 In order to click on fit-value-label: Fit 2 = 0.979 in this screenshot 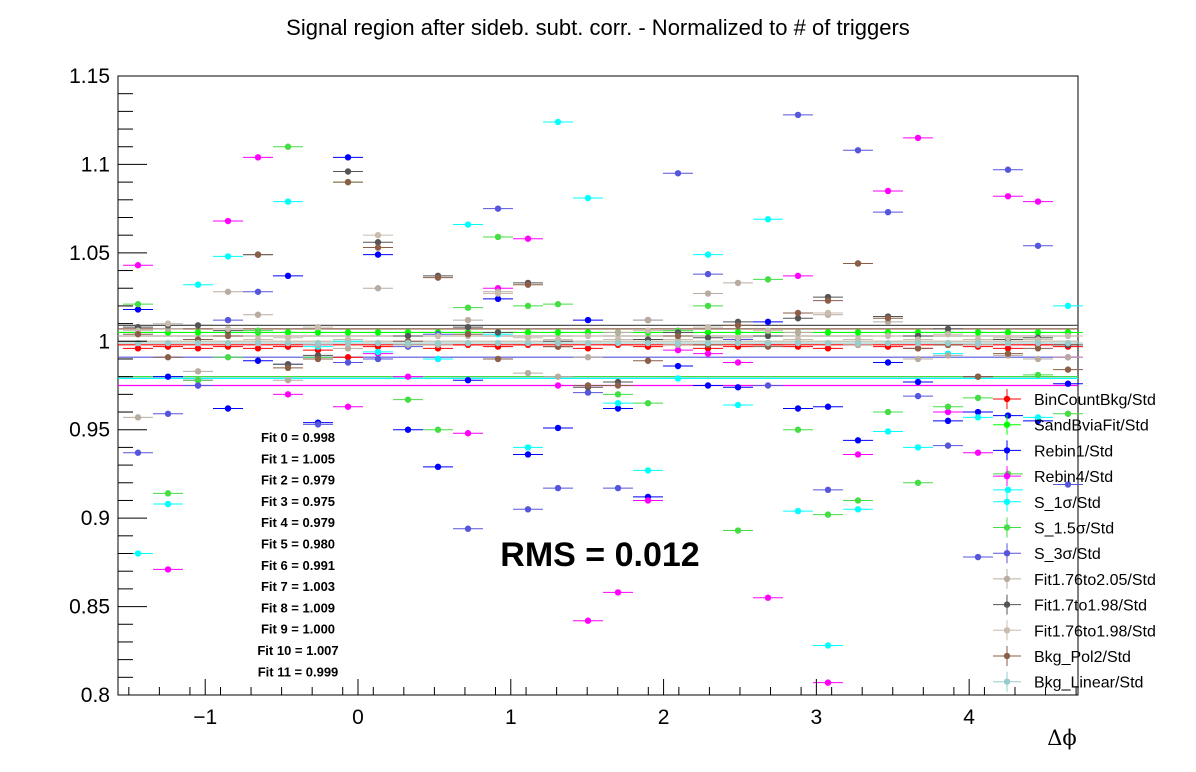, I will do `click(298, 480)`.